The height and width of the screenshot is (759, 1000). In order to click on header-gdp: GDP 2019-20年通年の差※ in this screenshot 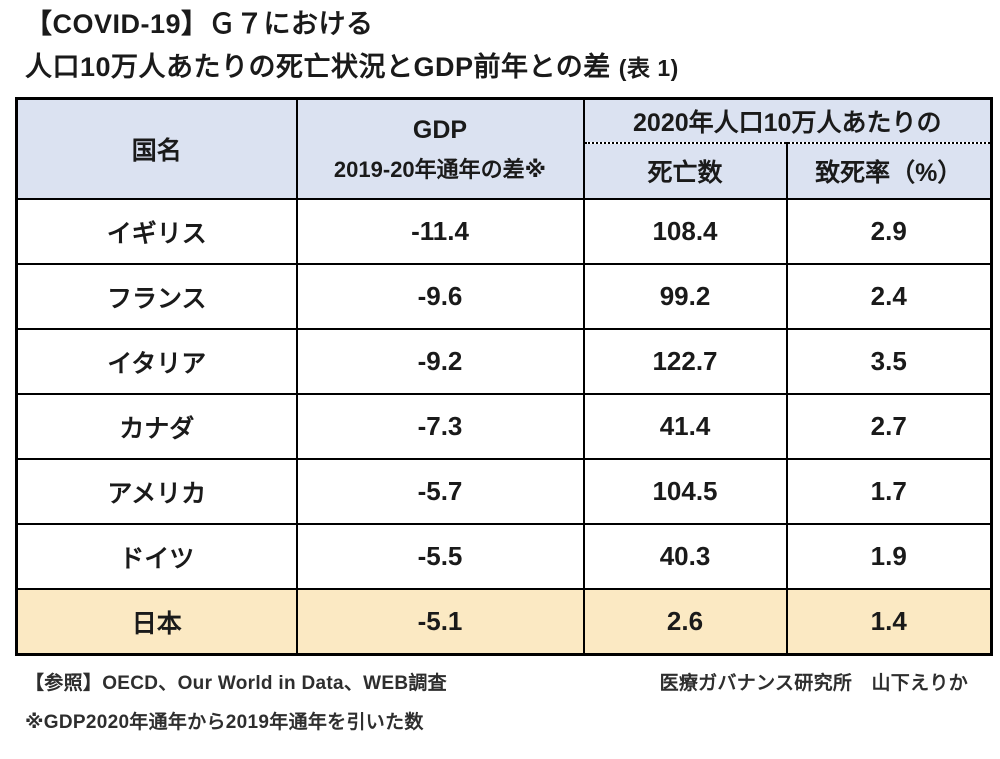, I will do `click(440, 149)`.